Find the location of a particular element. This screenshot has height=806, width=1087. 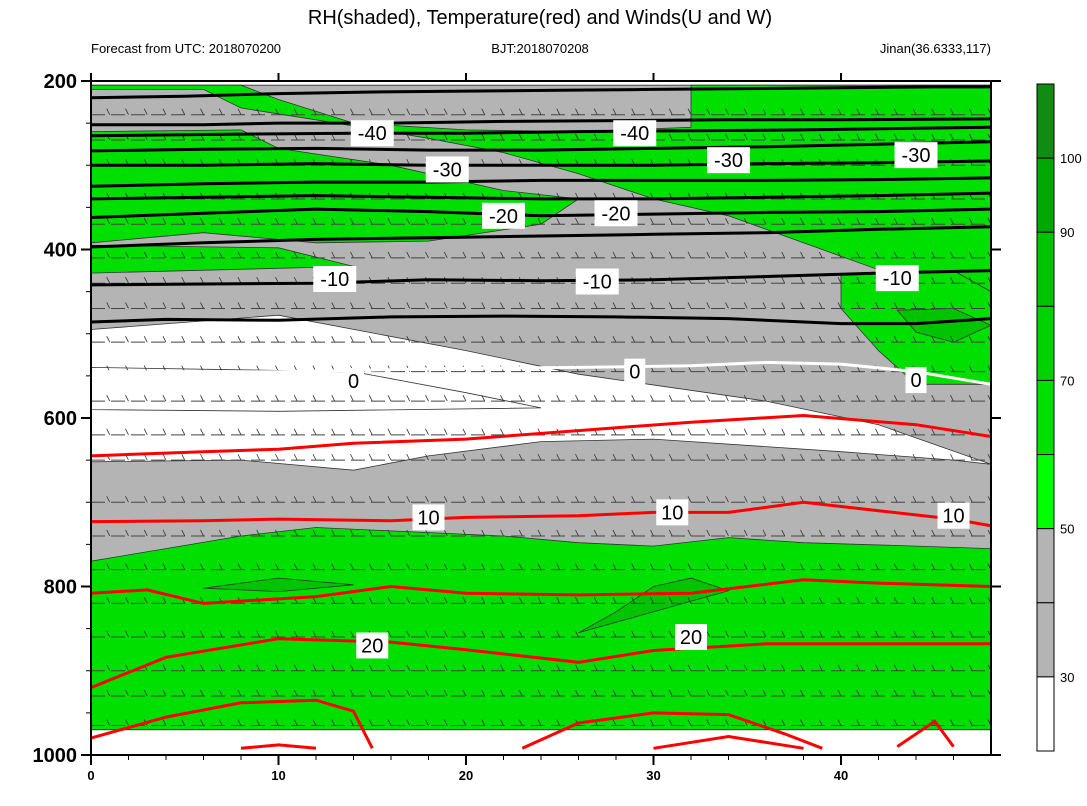

x-tick-label: 10 is located at coordinates (278, 775).